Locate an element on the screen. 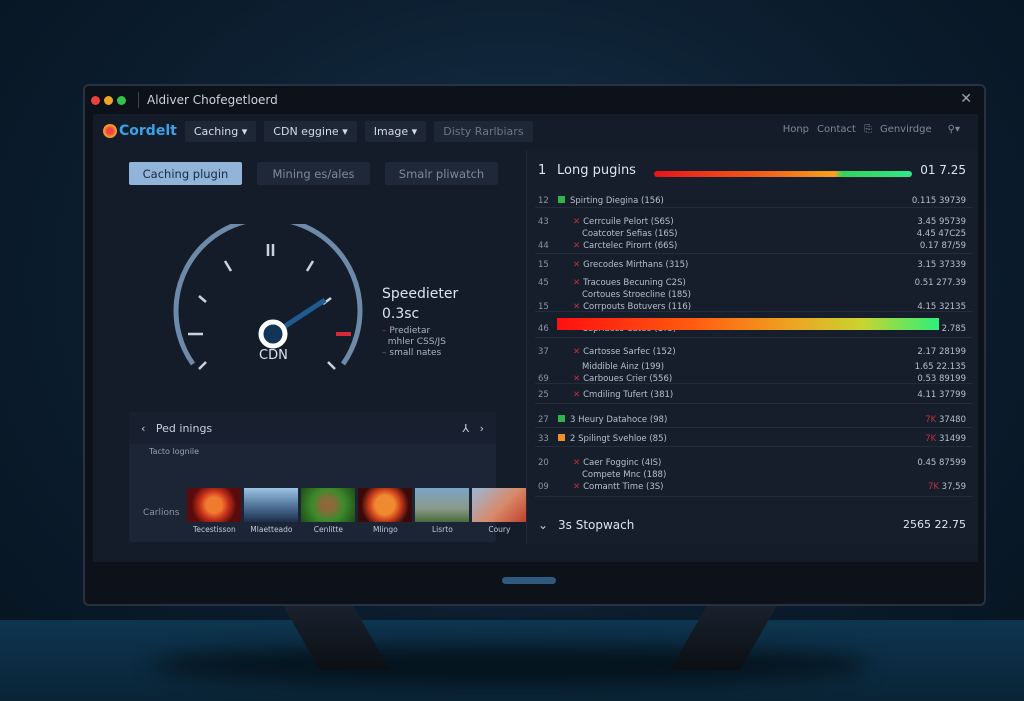 This screenshot has width=1024, height=701. gauge-hub is located at coordinates (273, 334).